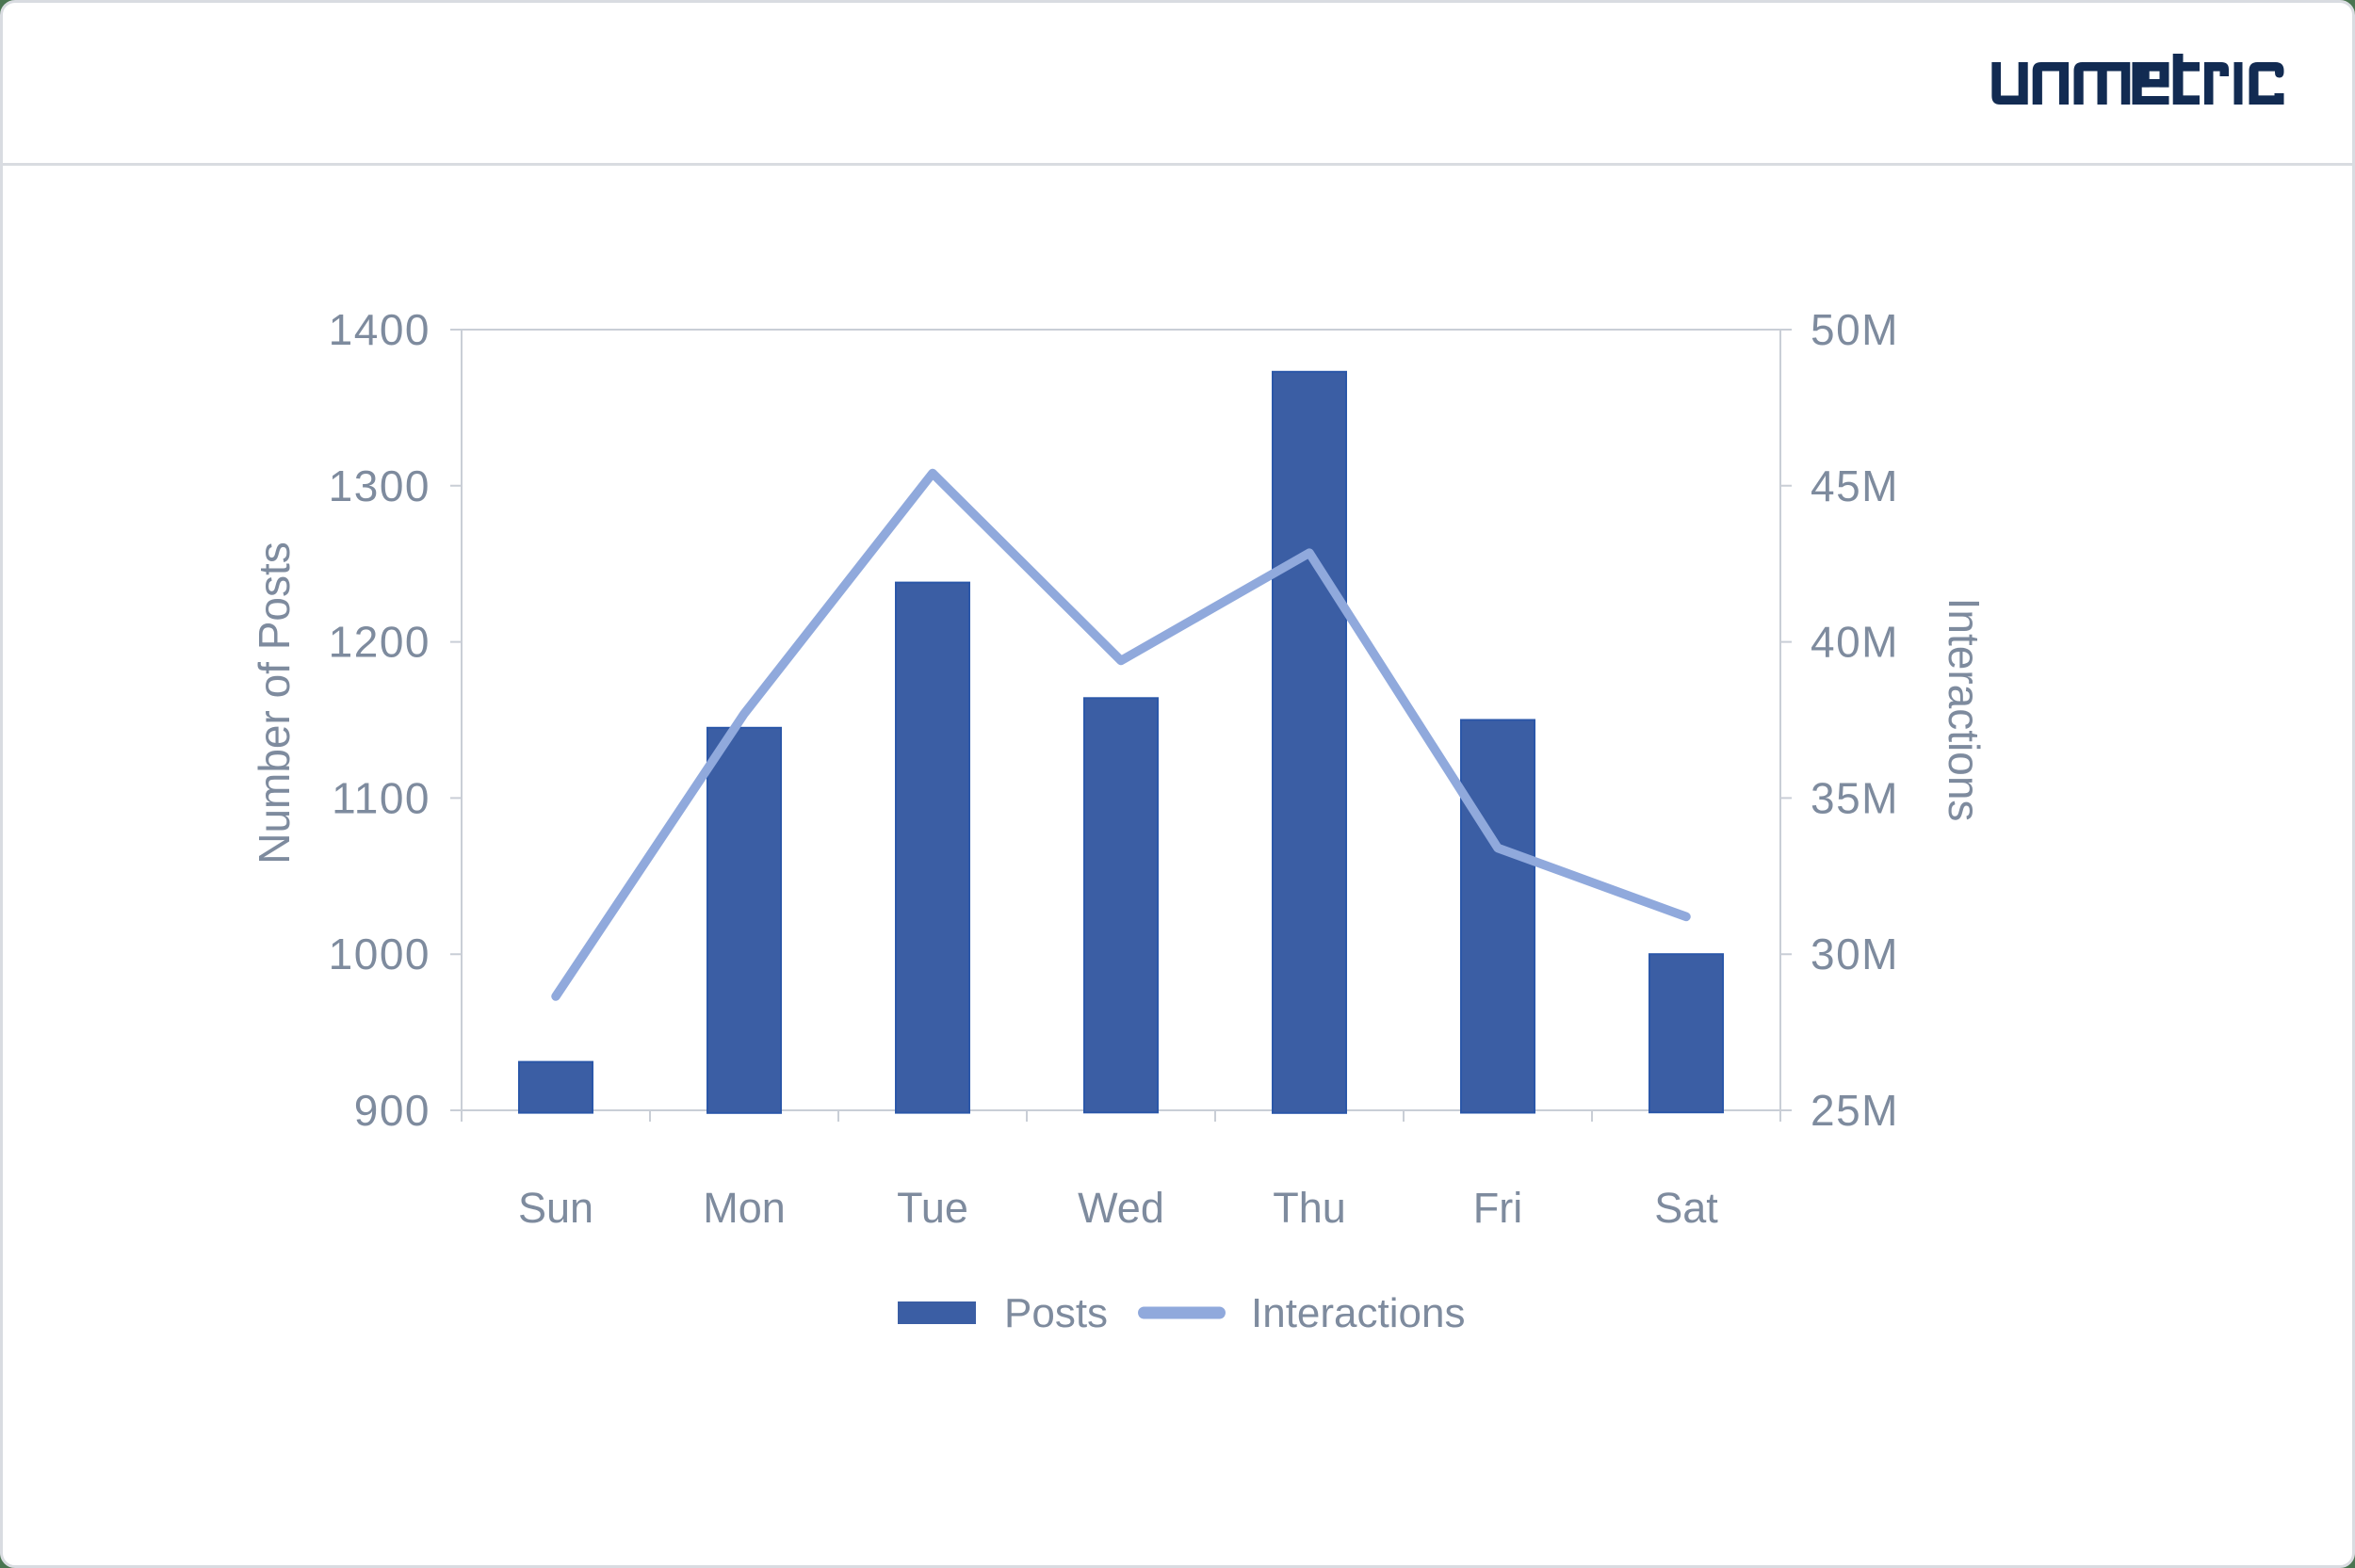 This screenshot has height=1568, width=2355. What do you see at coordinates (1497, 1208) in the screenshot?
I see `svg-text: Fri` at bounding box center [1497, 1208].